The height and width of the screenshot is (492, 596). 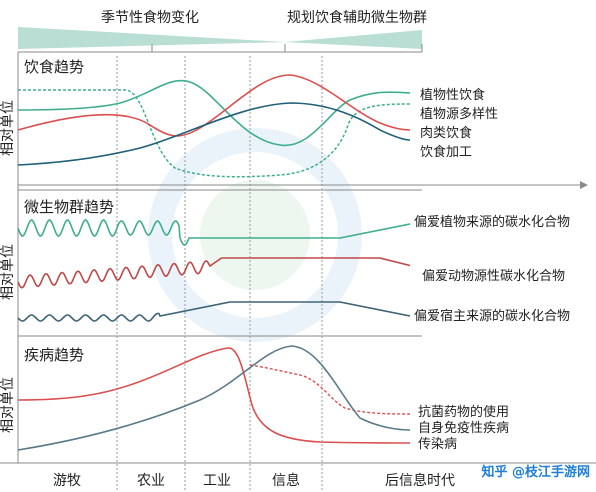 I want to click on legend-autoimmune-disease: 自身免疫性疾病, so click(x=463, y=428).